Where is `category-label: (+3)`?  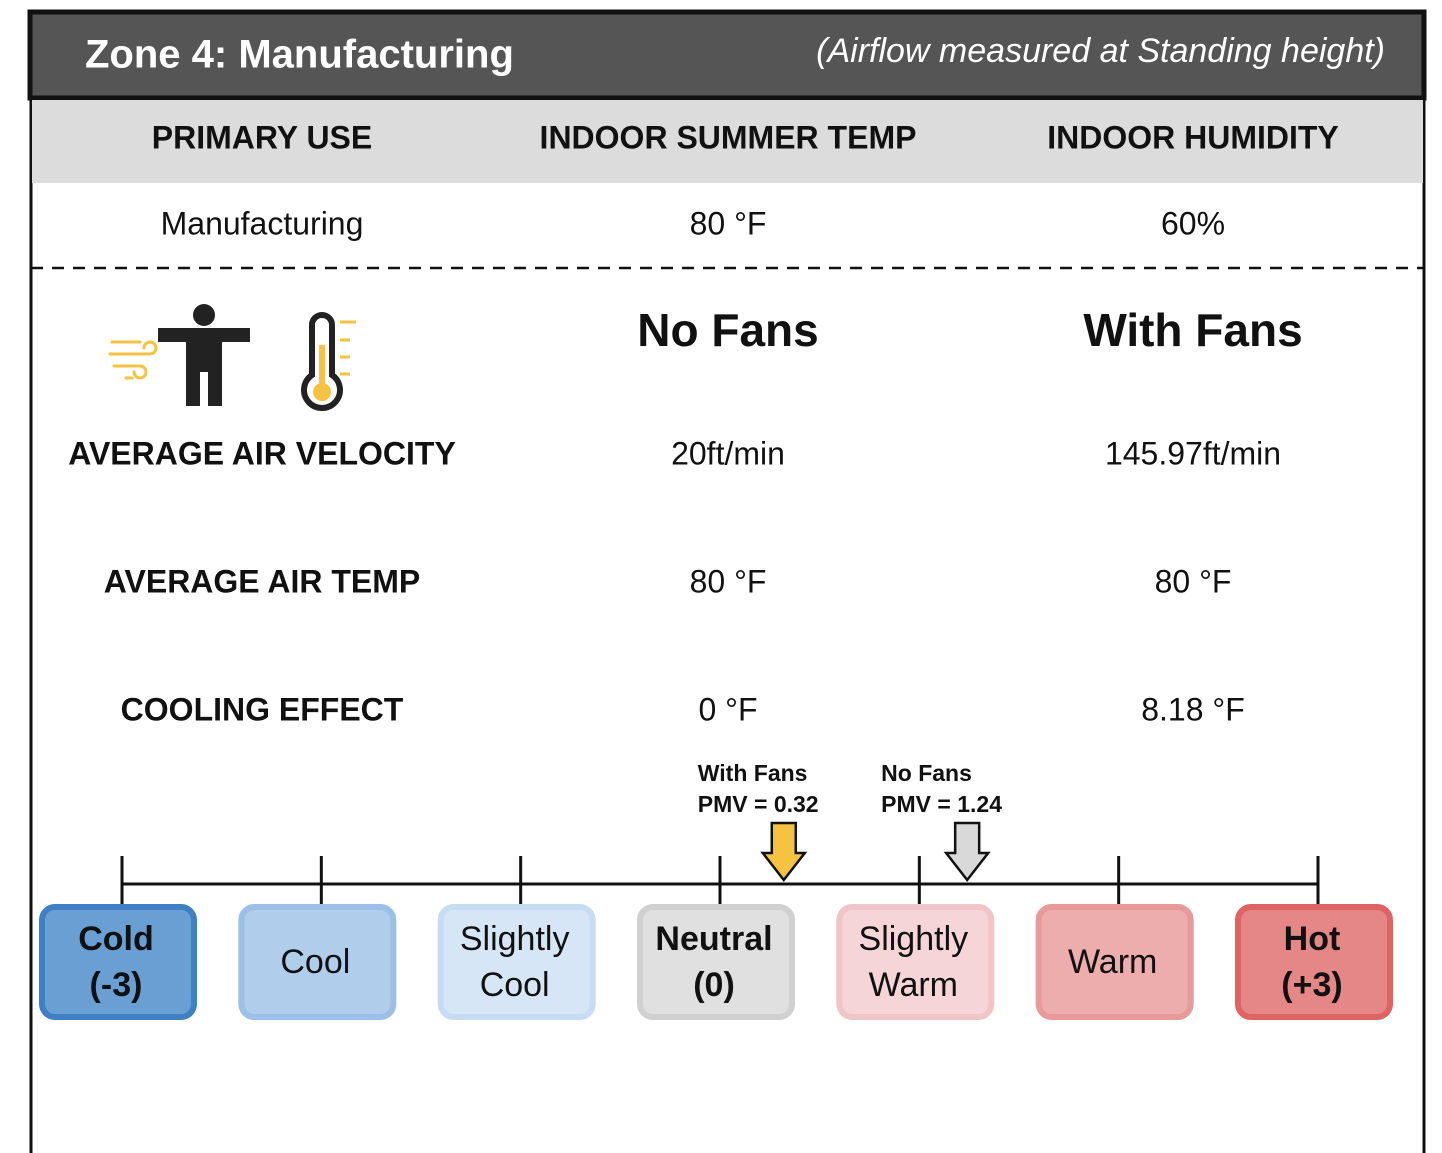 category-label: (+3) is located at coordinates (1311, 985).